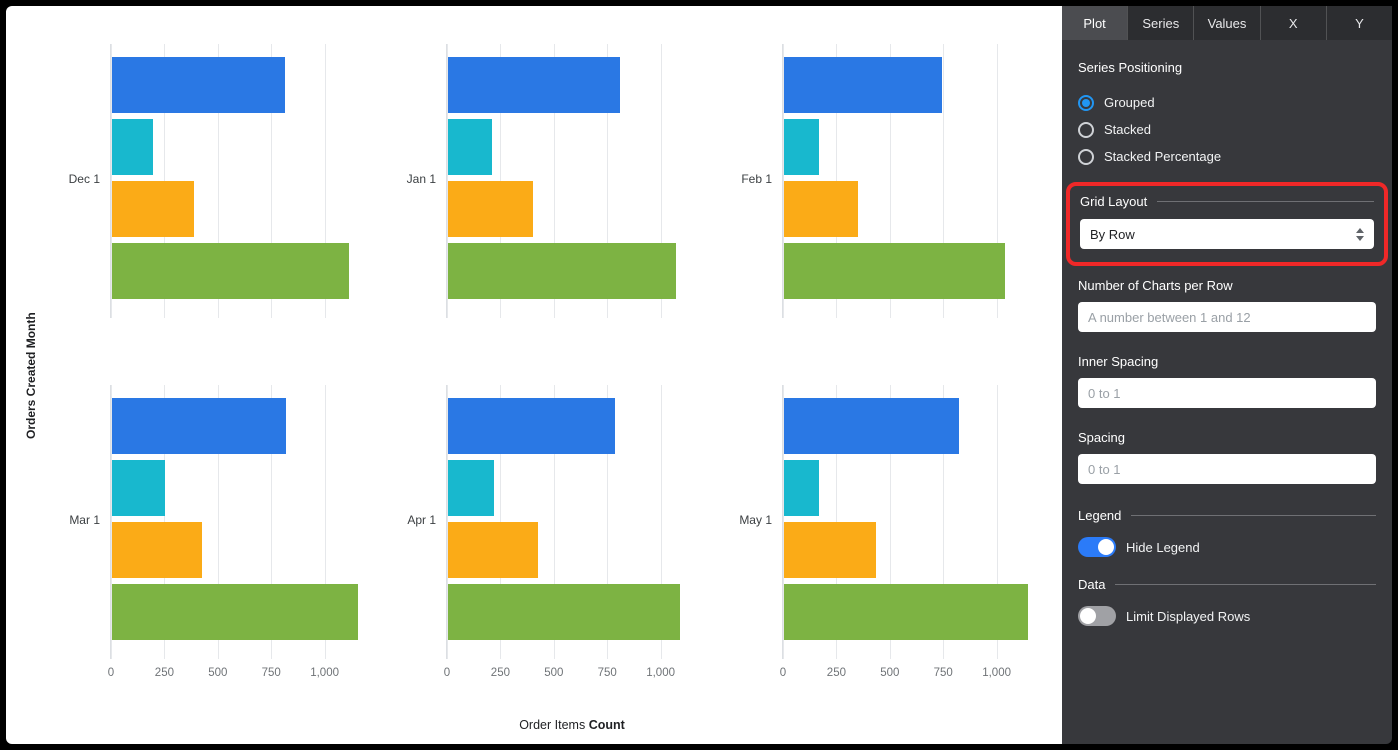 This screenshot has height=750, width=1398. What do you see at coordinates (1112, 234) in the screenshot?
I see `grid-layout-selected-value: By Row` at bounding box center [1112, 234].